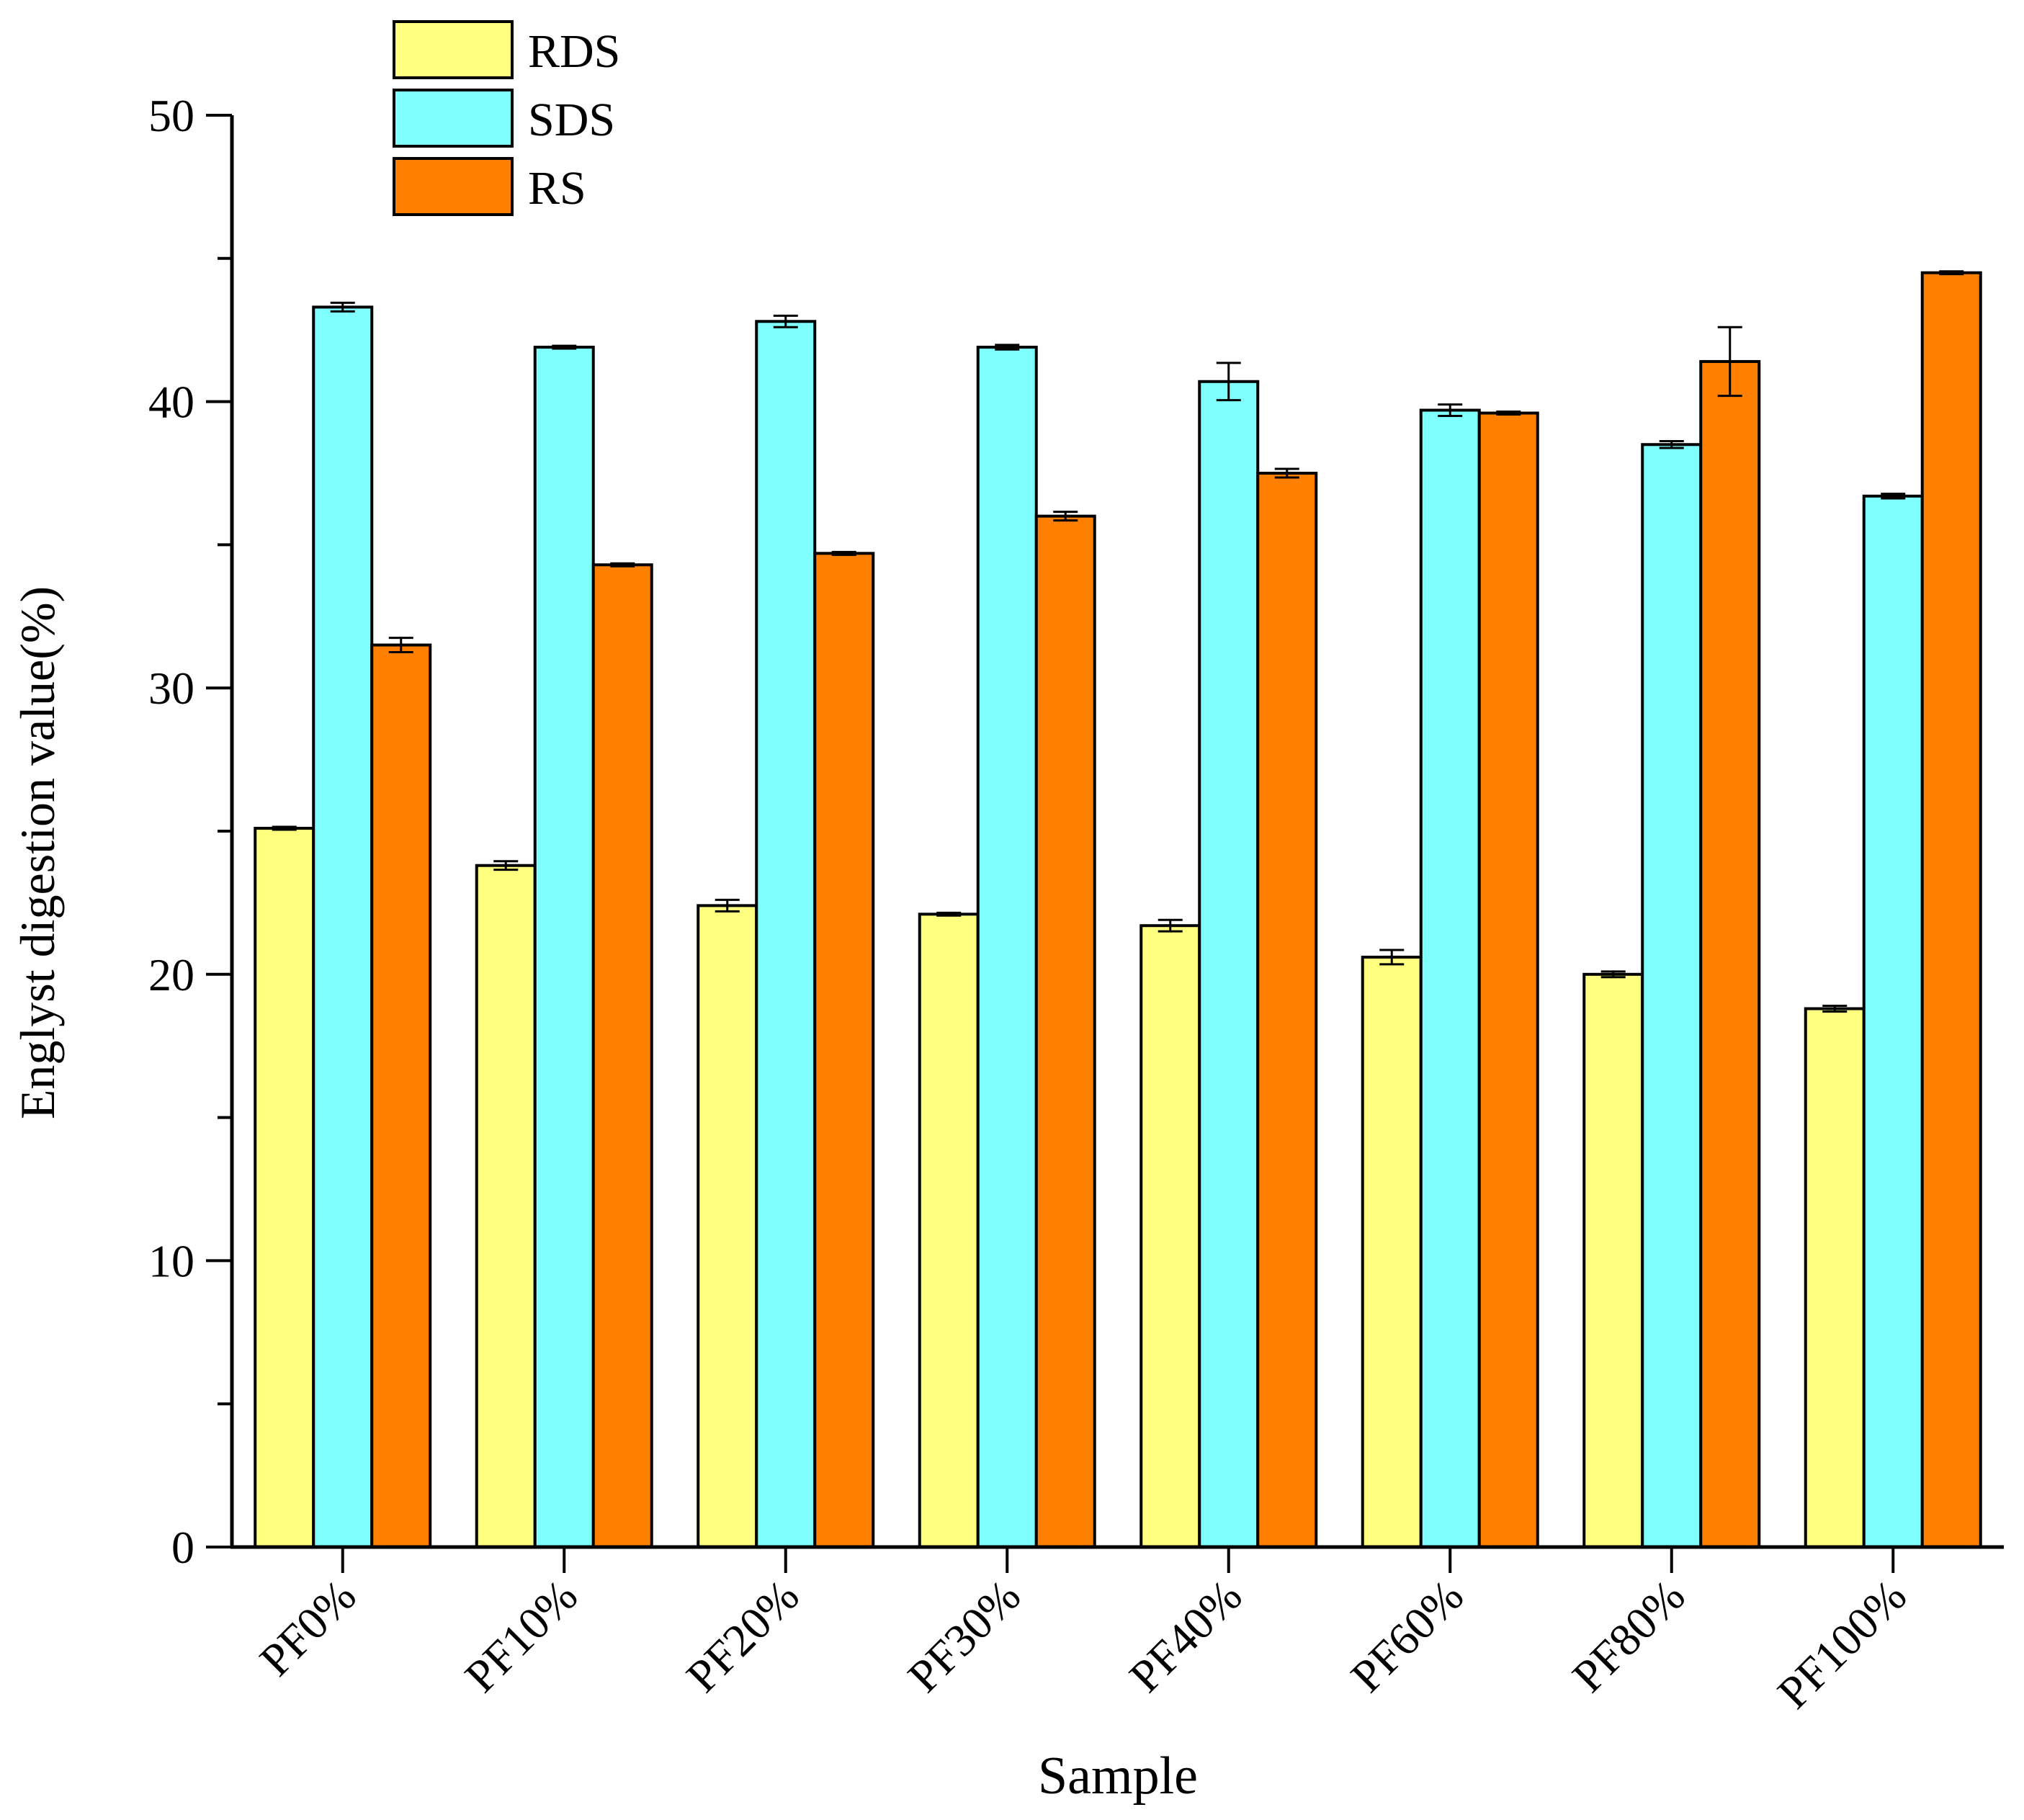 The height and width of the screenshot is (1820, 2024). What do you see at coordinates (453, 49) in the screenshot?
I see `legend-swatch-rds` at bounding box center [453, 49].